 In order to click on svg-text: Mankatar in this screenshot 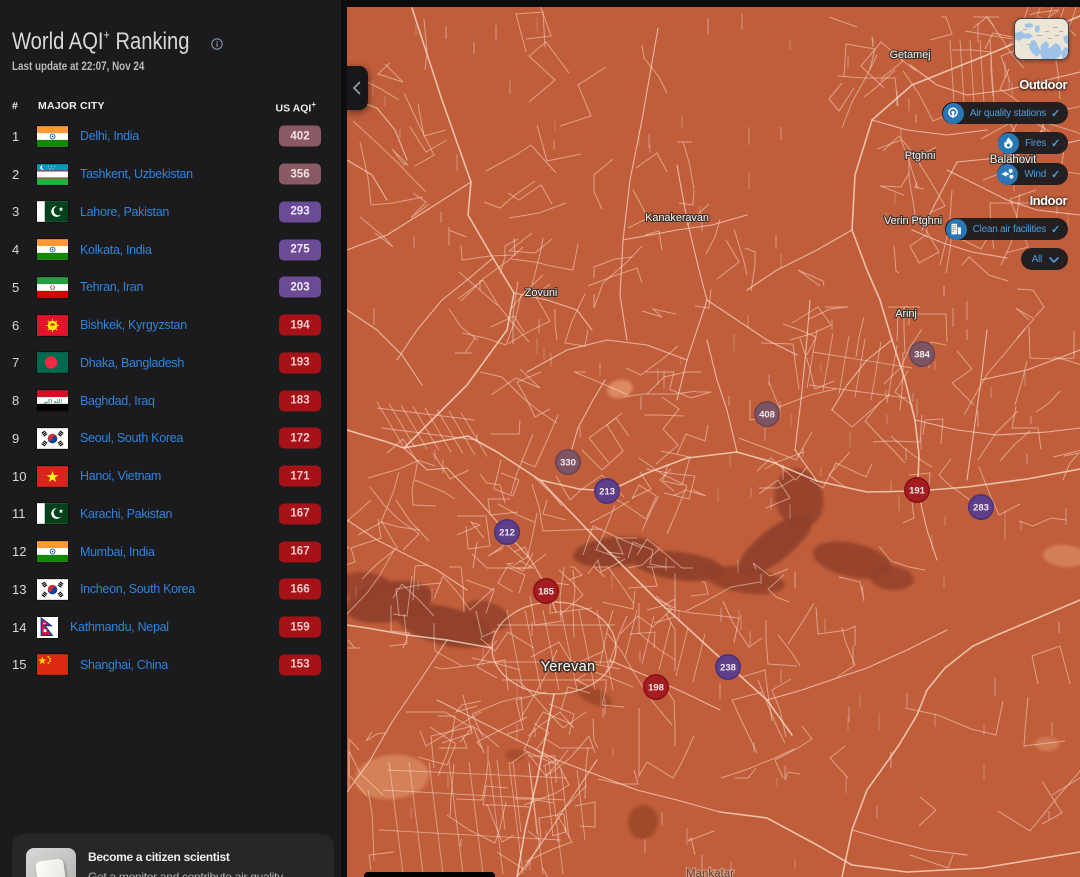, I will do `click(710, 872)`.